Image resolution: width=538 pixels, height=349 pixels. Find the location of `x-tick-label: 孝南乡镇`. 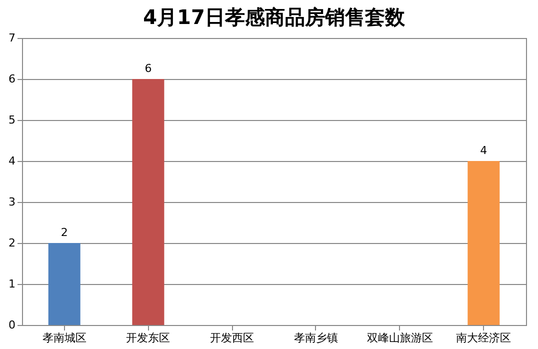

x-tick-label: 孝南乡镇 is located at coordinates (316, 338).